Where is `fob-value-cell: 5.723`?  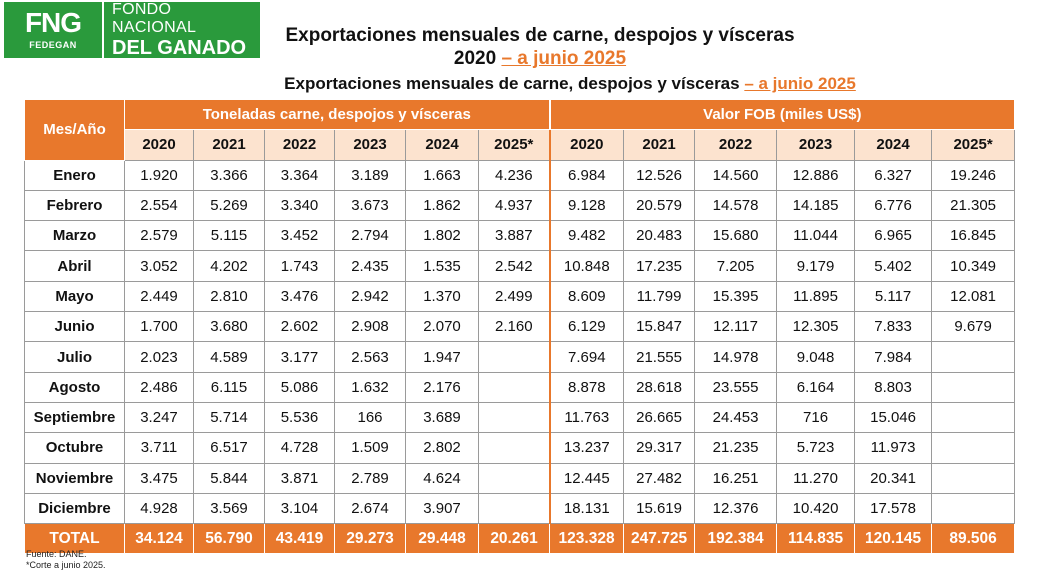
fob-value-cell: 5.723 is located at coordinates (816, 448).